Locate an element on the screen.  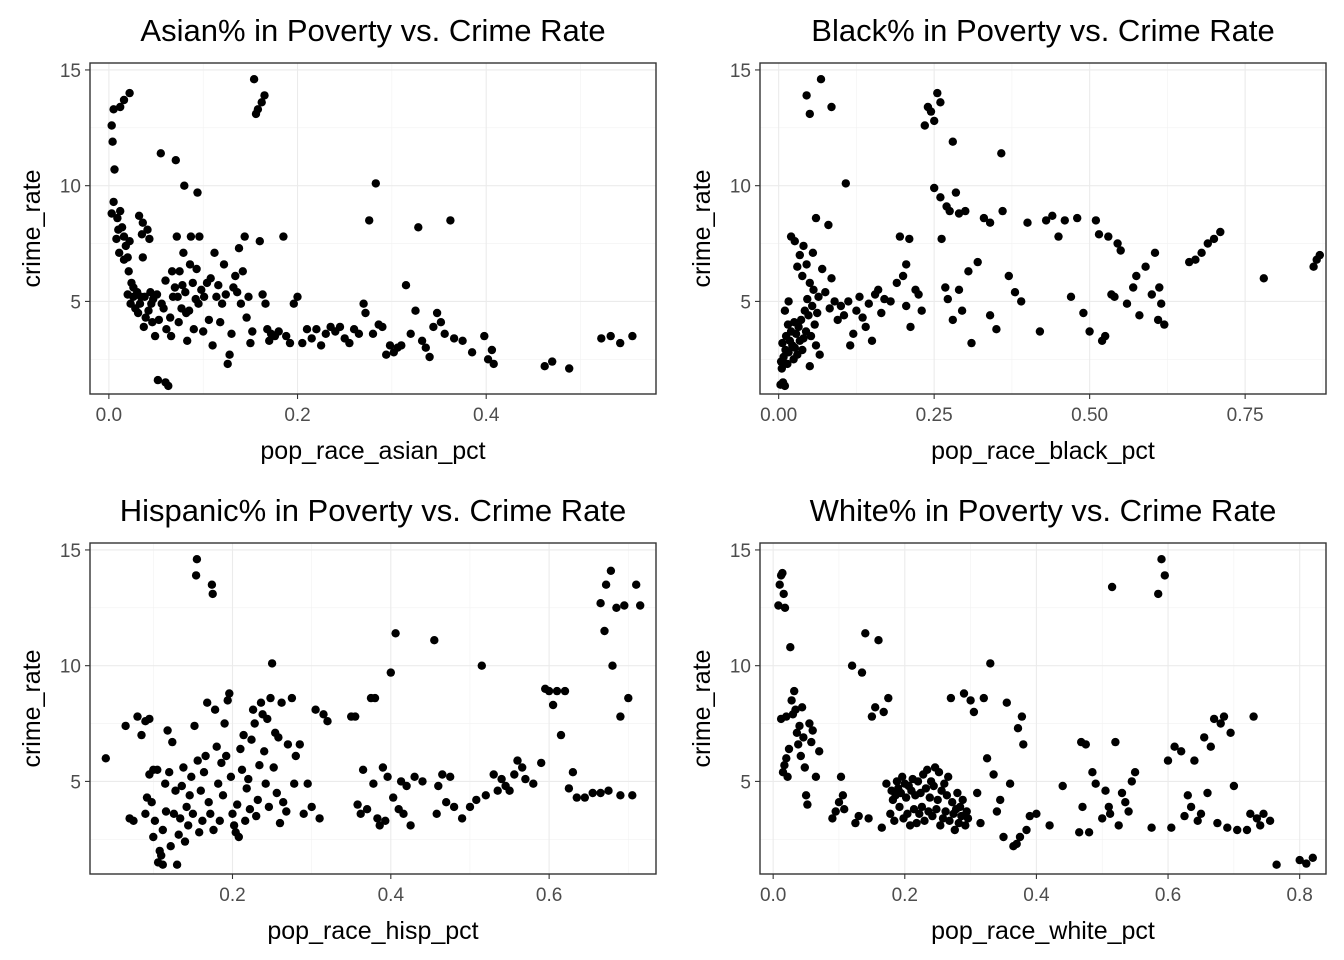
y-tick-label: 5 is located at coordinates (745, 302).